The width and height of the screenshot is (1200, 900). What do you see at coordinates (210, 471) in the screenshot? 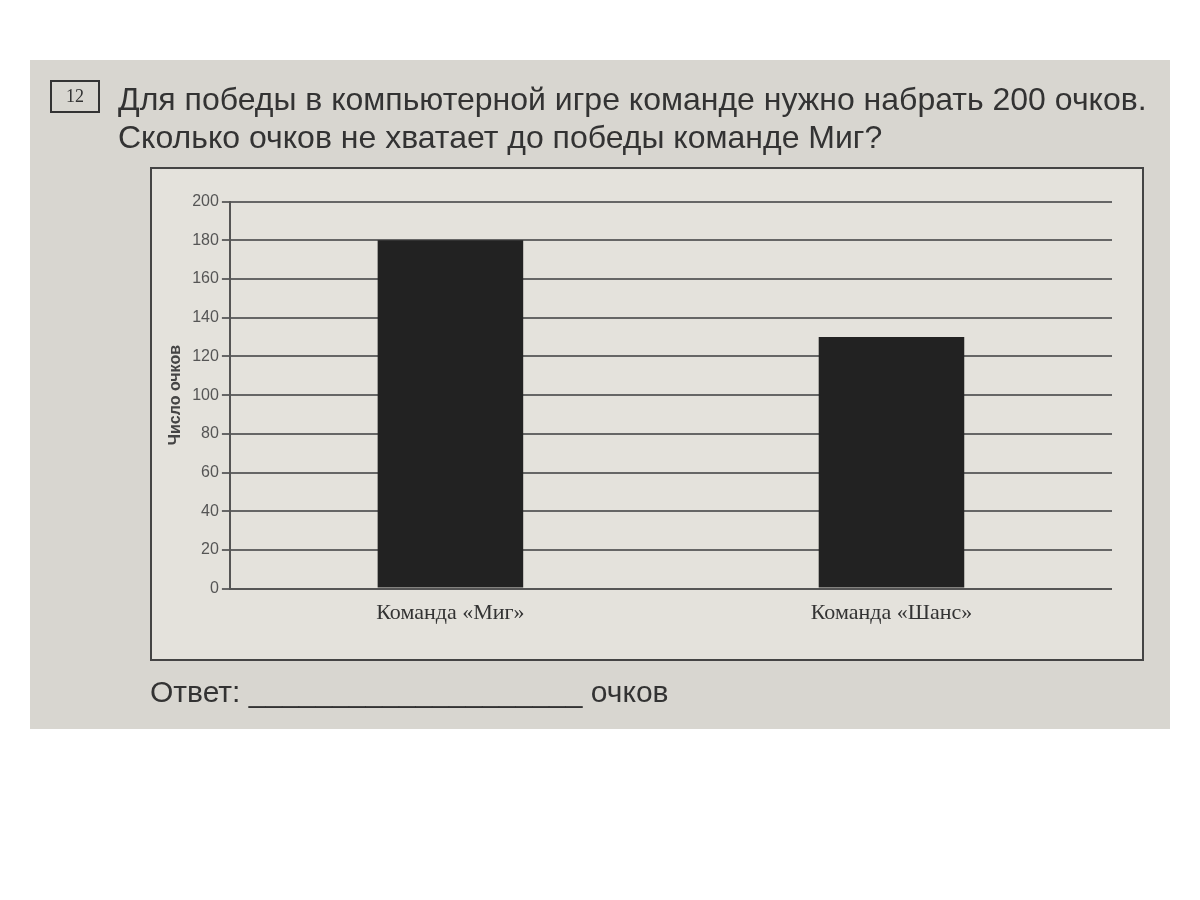
I see `y-tick-label: 60` at bounding box center [210, 471].